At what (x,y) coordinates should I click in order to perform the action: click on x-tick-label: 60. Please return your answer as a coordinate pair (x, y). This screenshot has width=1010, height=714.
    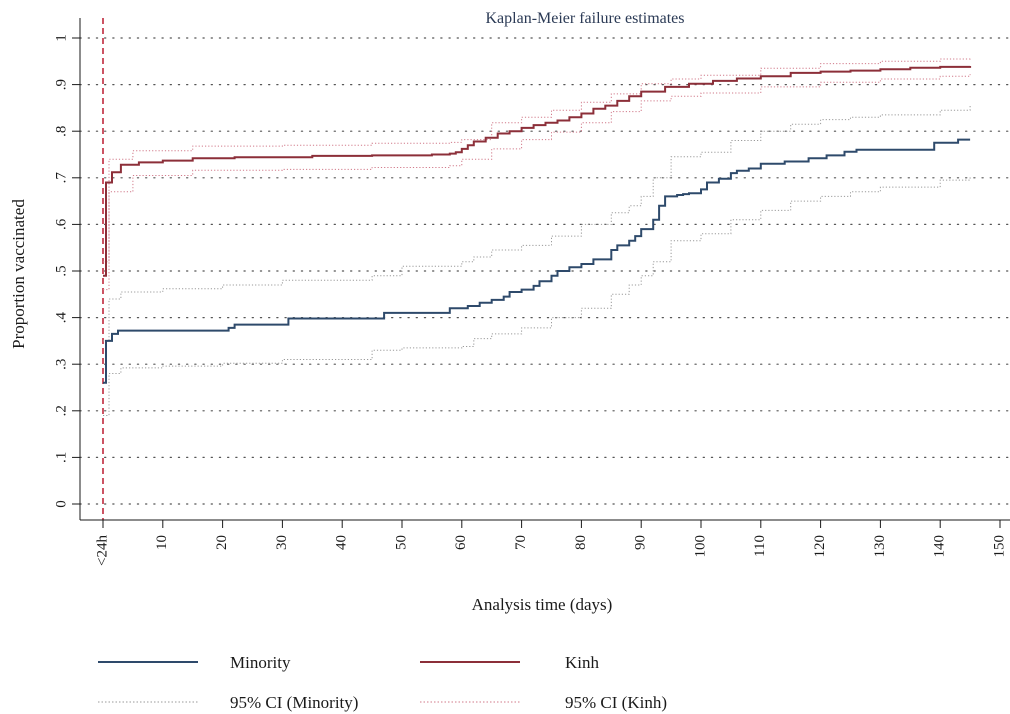
    Looking at the image, I should click on (461, 542).